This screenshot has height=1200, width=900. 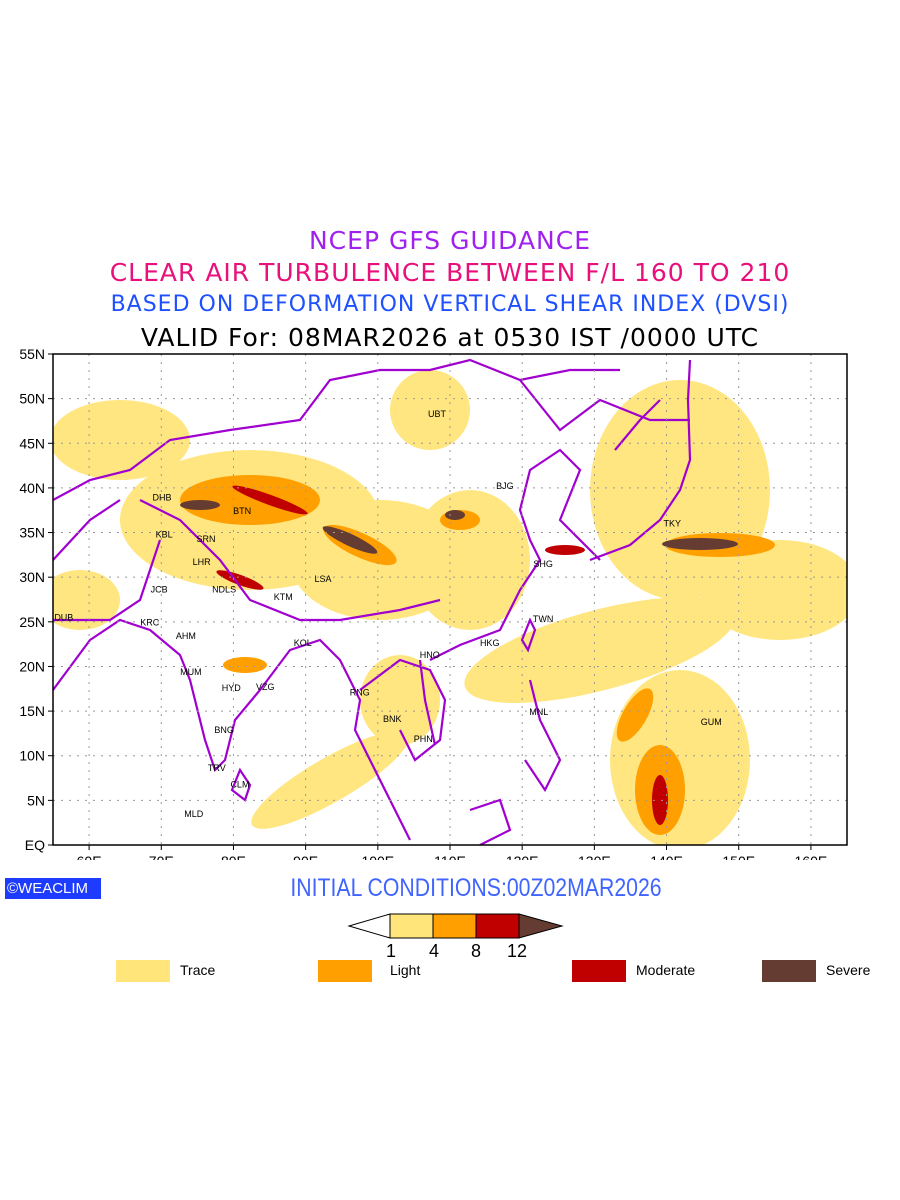 What do you see at coordinates (490, 643) in the screenshot?
I see `city-label-hkg: HKG` at bounding box center [490, 643].